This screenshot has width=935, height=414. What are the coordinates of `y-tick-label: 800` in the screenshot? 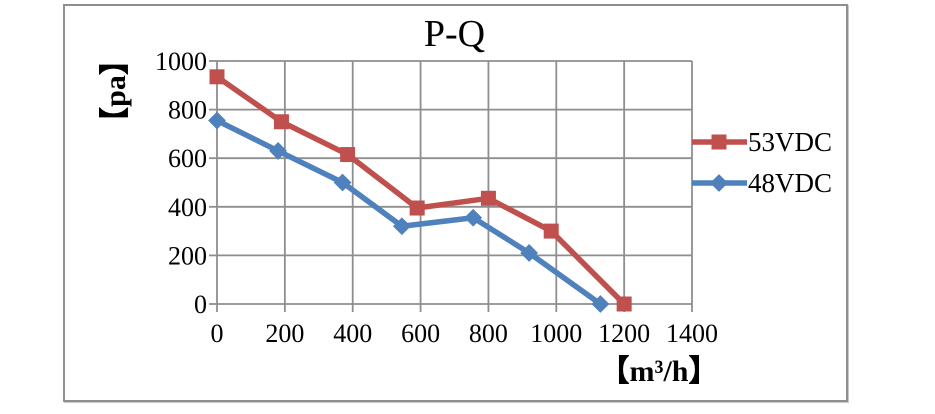 It's located at (187, 110).